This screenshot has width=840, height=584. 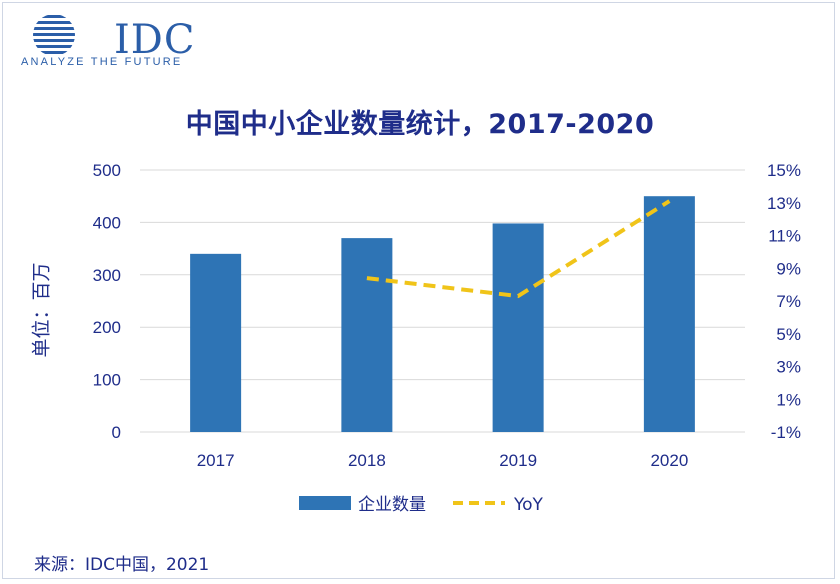 I want to click on y-axis-ticks: 500 400 300 200 100 0, so click(x=107, y=301).